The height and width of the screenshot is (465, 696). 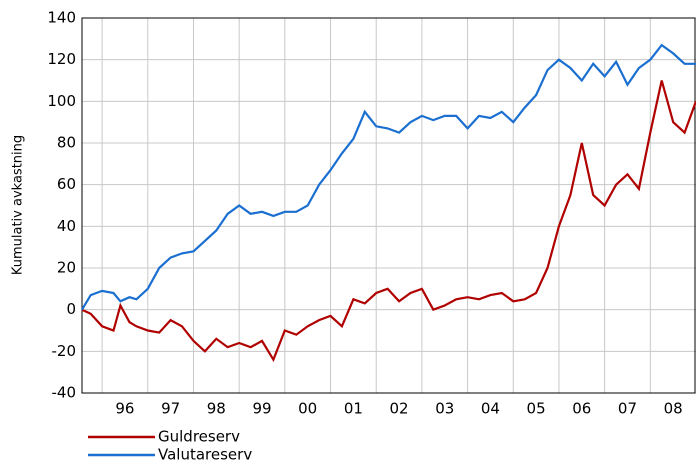 What do you see at coordinates (353, 409) in the screenshot?
I see `x-tick-label: 01` at bounding box center [353, 409].